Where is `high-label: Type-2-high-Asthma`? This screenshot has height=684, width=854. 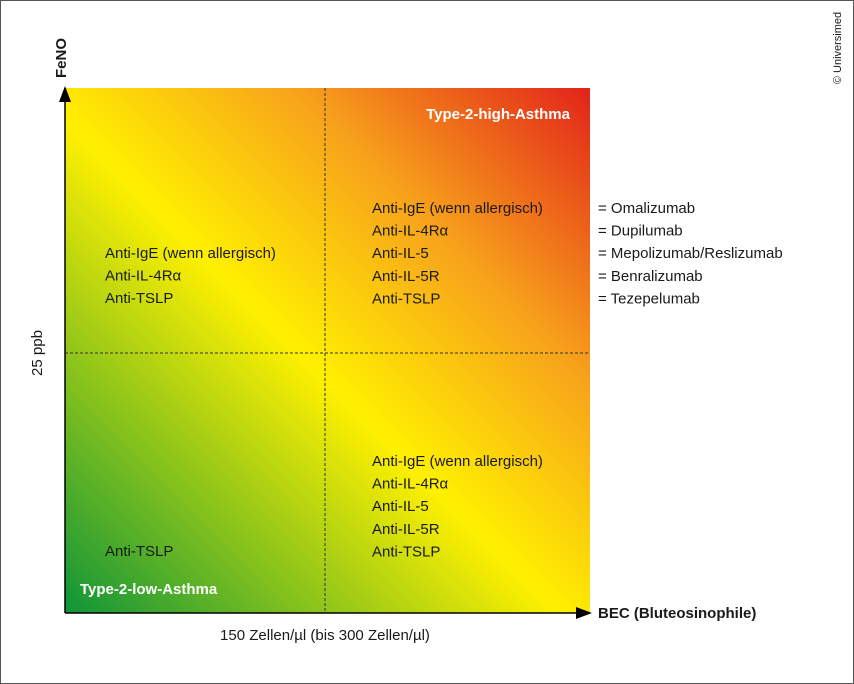
high-label: Type-2-high-Asthma is located at coordinates (498, 114).